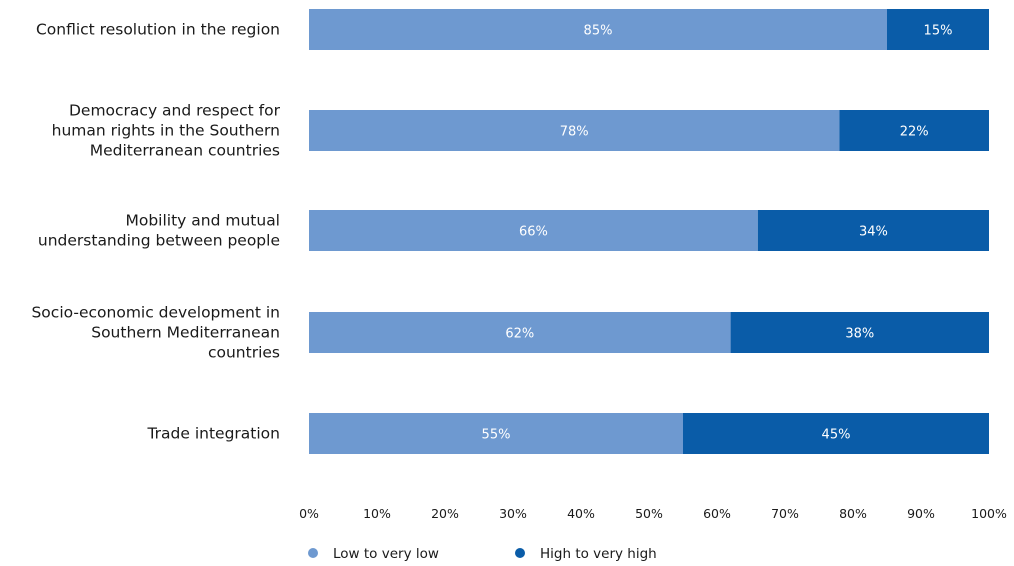 This screenshot has width=1014, height=566. I want to click on data-label: 85%, so click(598, 31).